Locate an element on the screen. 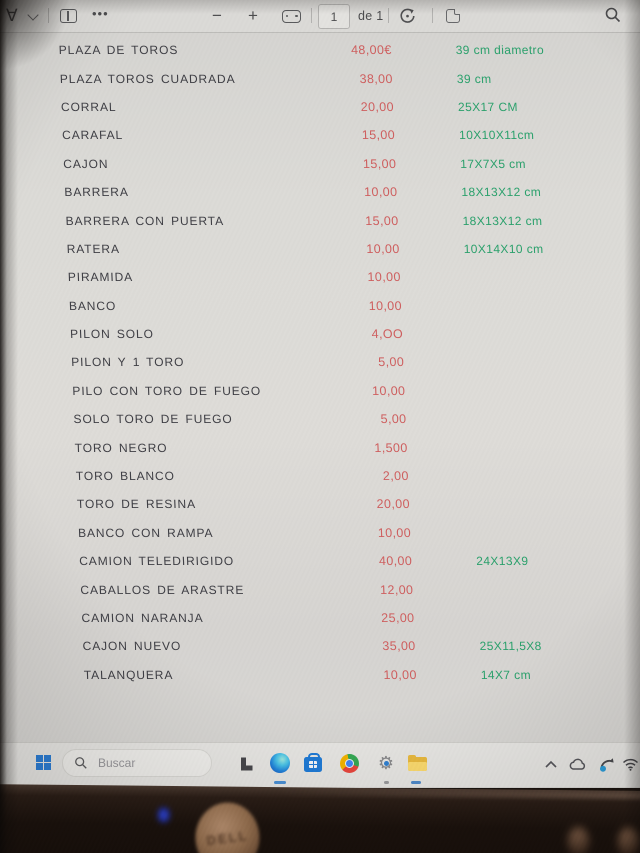 This screenshot has height=853, width=640. rotate-icon is located at coordinates (407, 15).